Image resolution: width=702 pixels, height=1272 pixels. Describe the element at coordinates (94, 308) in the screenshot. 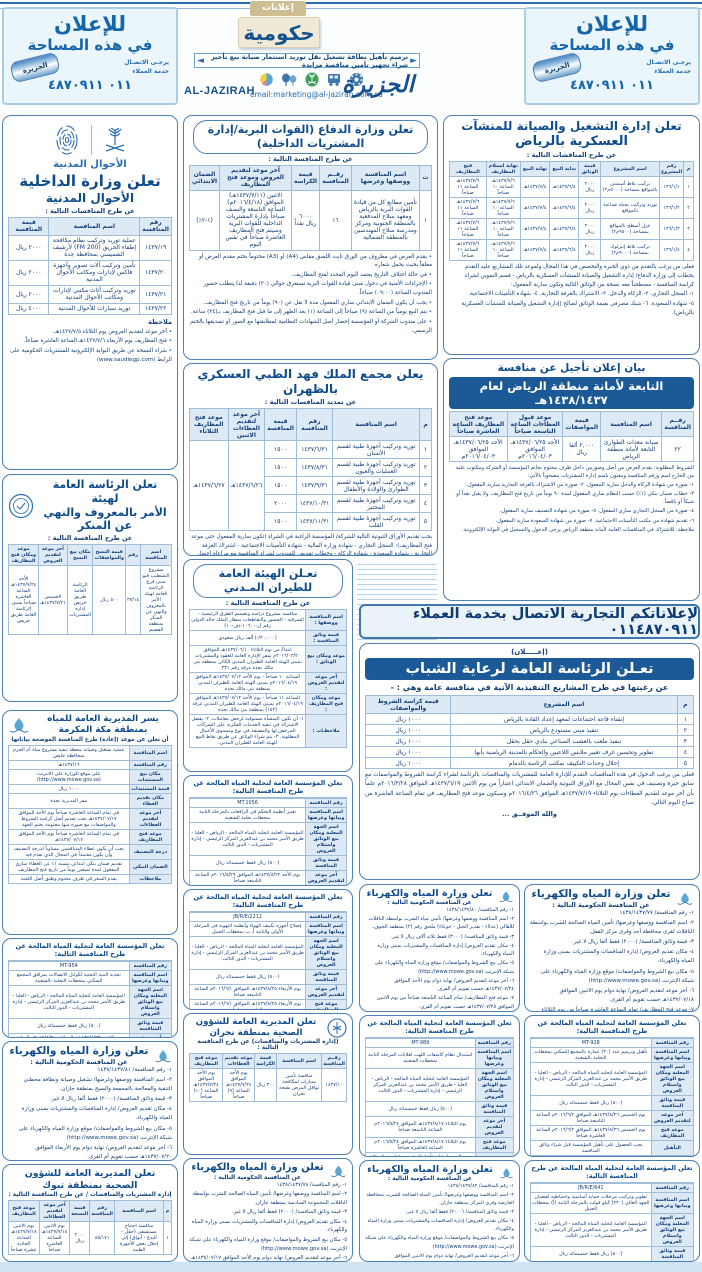

I see `table-cell: توريد سيارات للأحوال المدنية` at that location.